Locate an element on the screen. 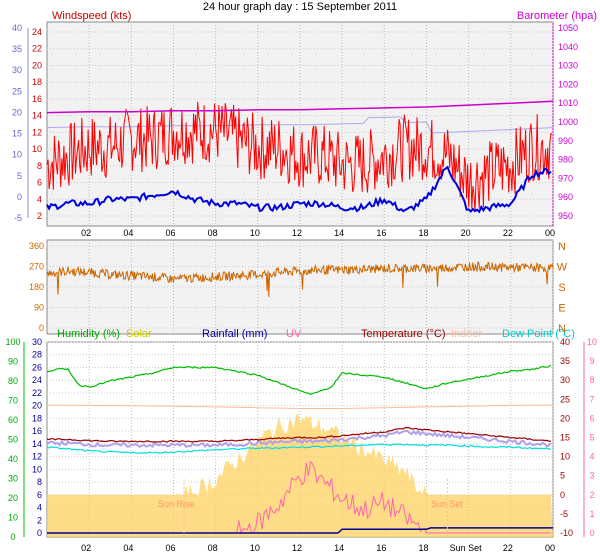 The image size is (600, 560). uv-axis-label: 6 is located at coordinates (591, 418).